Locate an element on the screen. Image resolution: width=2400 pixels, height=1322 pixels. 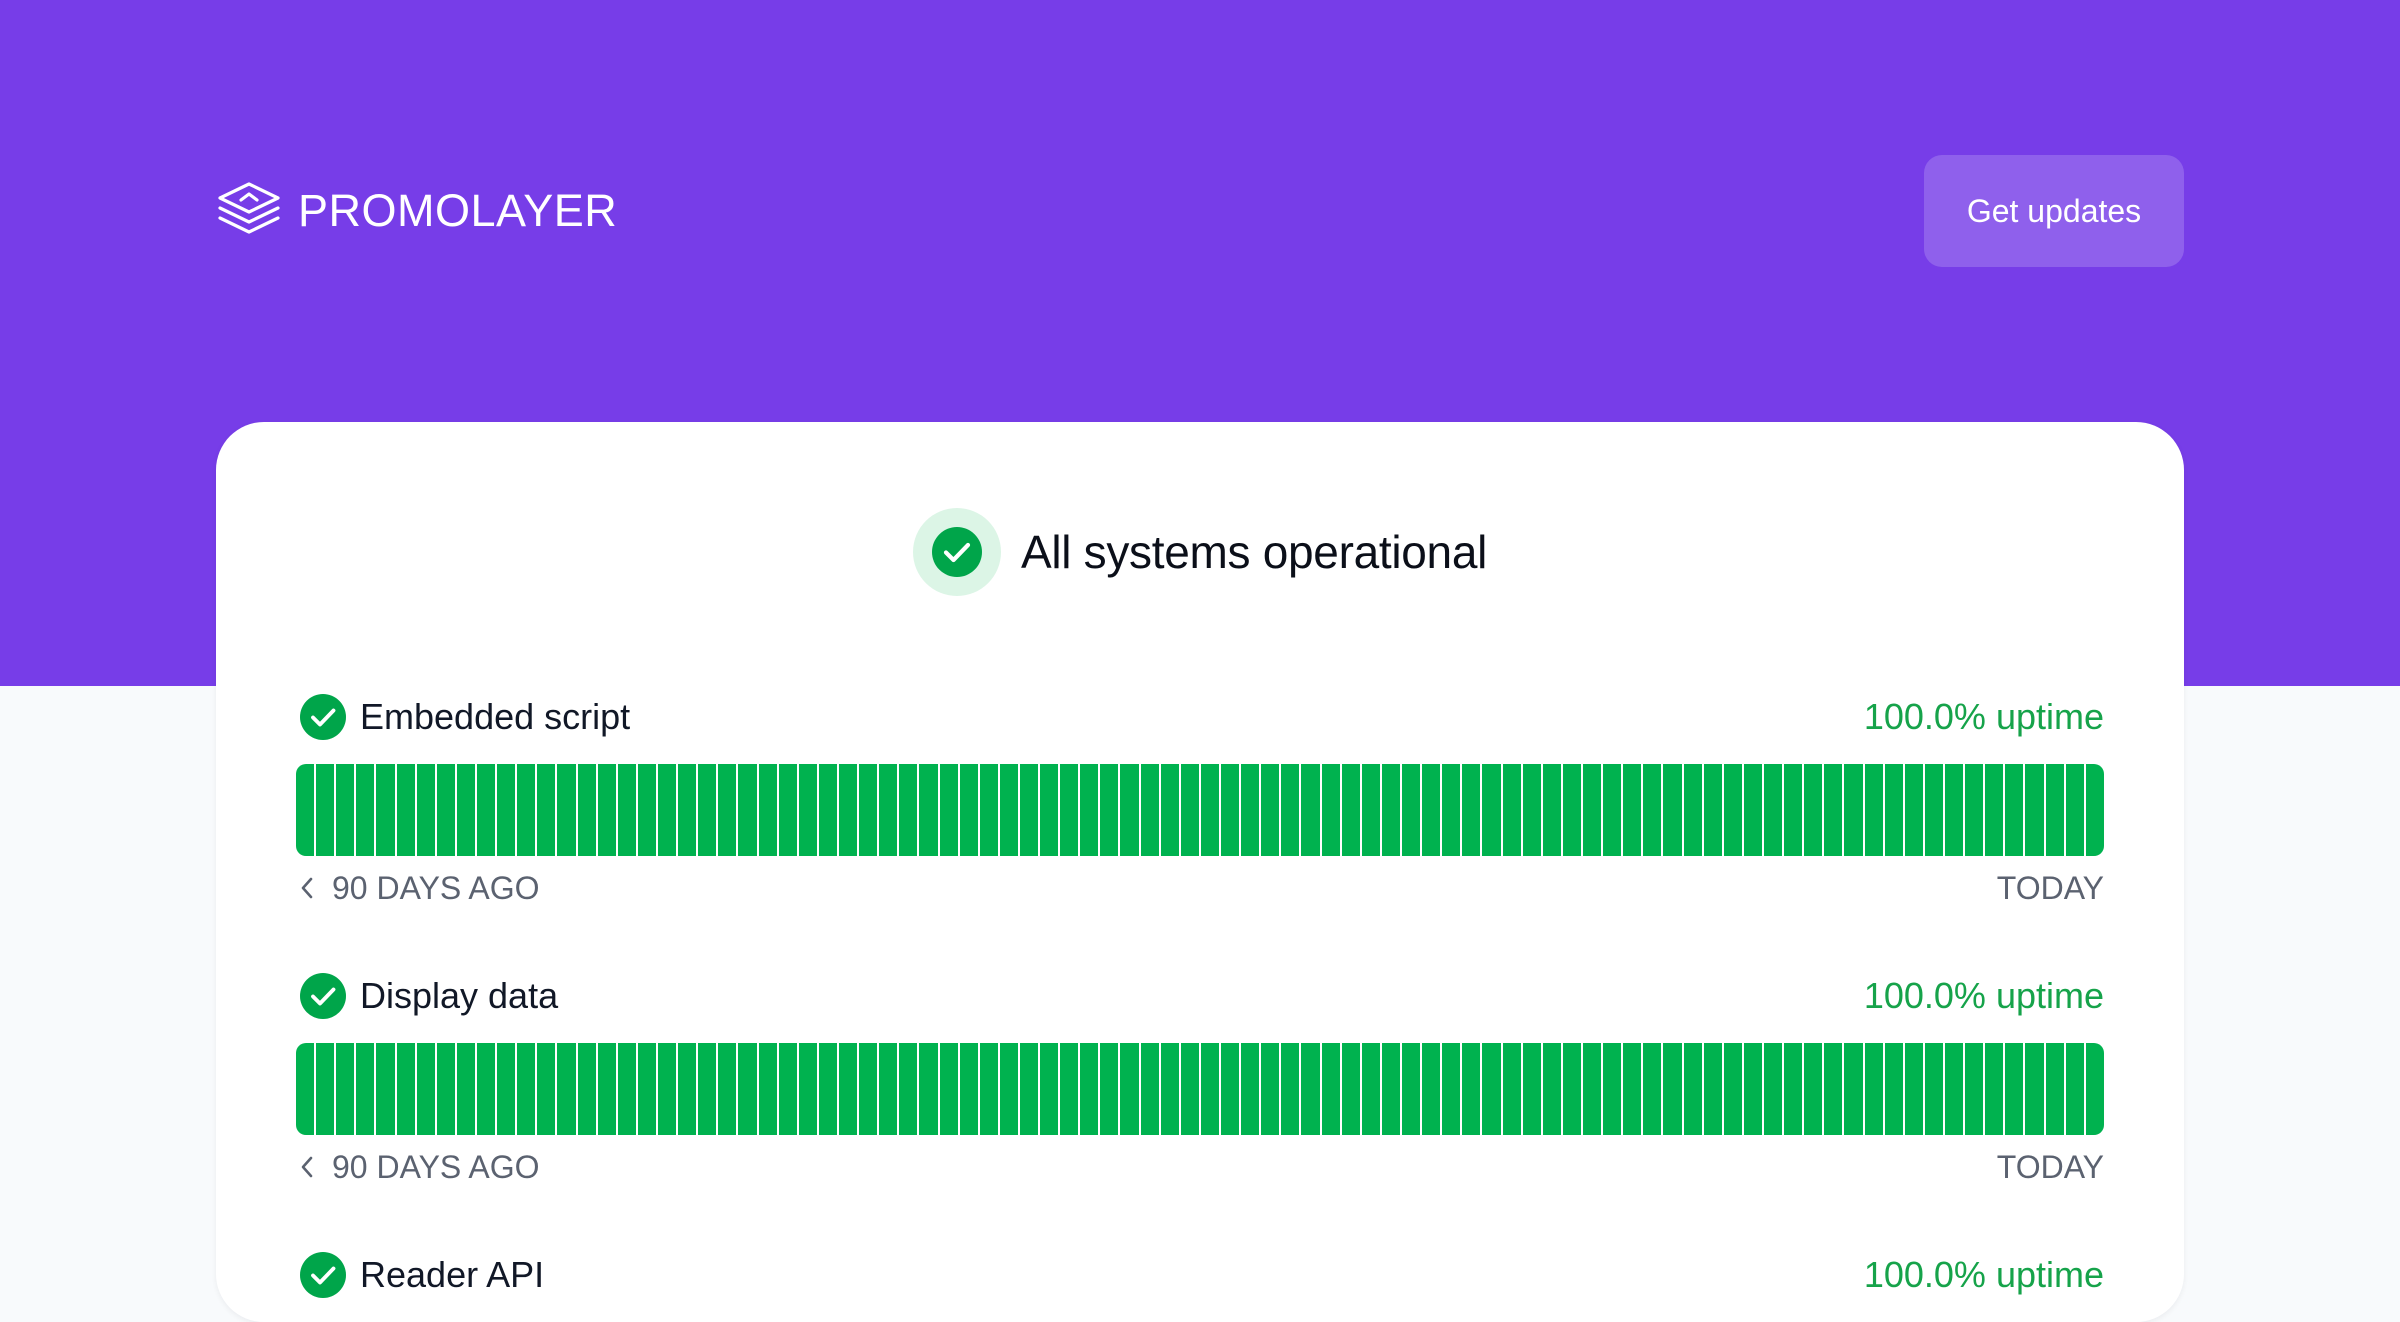
get-updates-button: Get updates is located at coordinates (2054, 211).